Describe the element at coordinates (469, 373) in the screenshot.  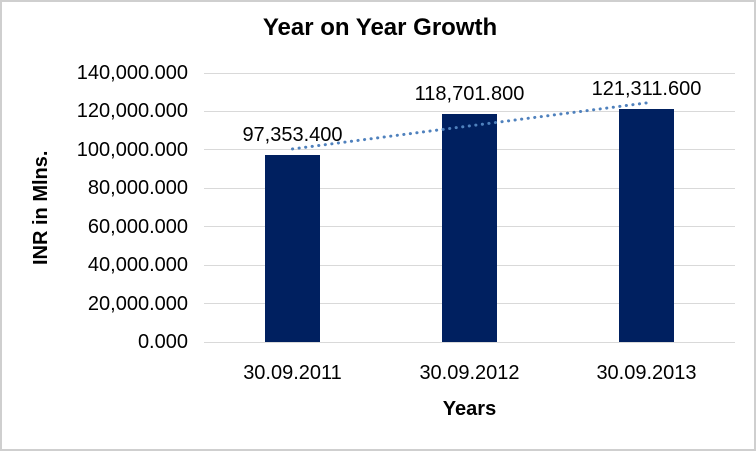
I see `x-tick-label: 30.09.2012` at that location.